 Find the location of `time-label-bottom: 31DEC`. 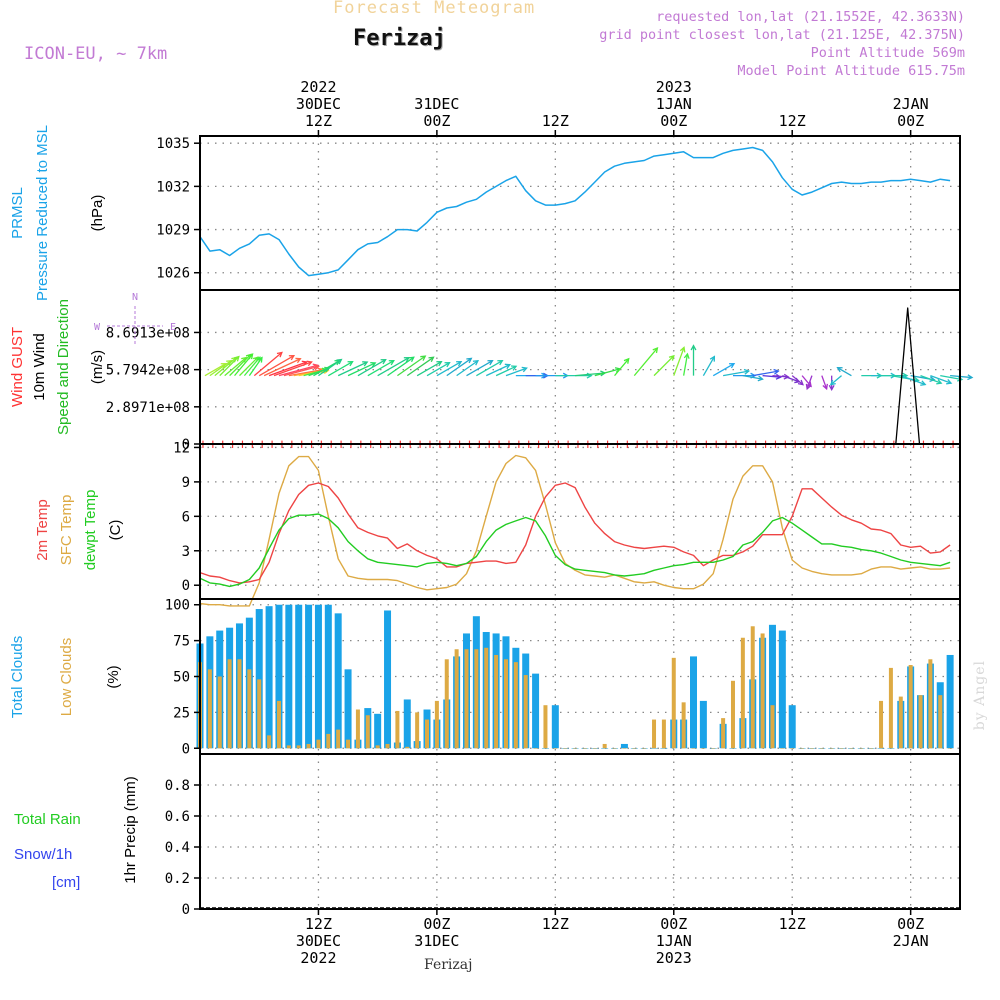

time-label-bottom: 31DEC is located at coordinates (436, 941).